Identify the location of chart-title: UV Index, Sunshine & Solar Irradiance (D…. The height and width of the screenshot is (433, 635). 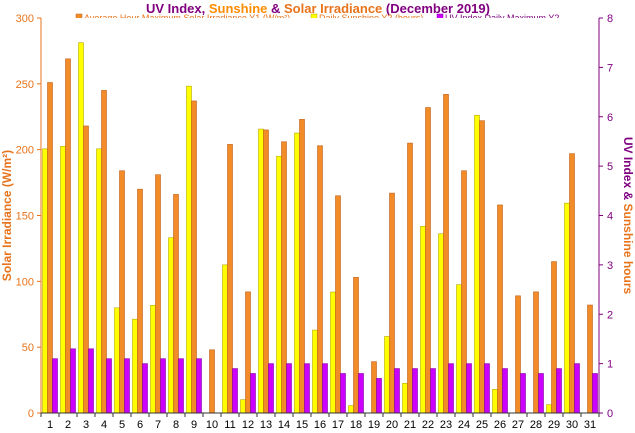
(318, 8).